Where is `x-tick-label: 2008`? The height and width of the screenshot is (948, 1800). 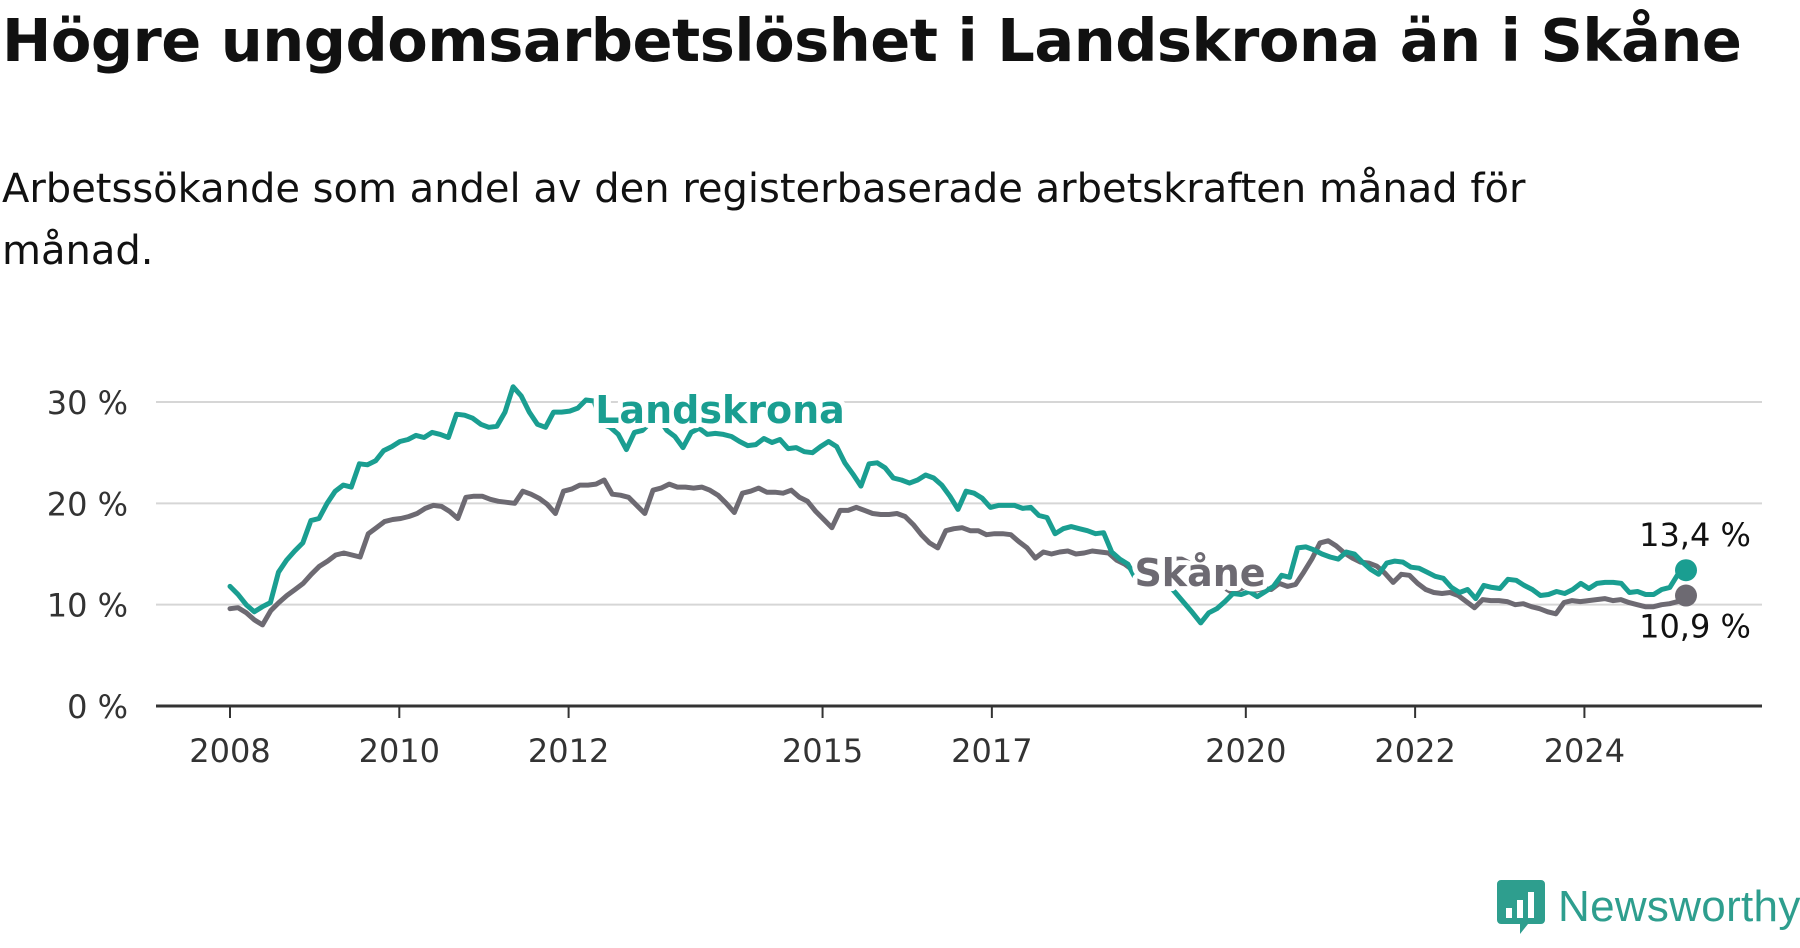
x-tick-label: 2008 is located at coordinates (229, 751).